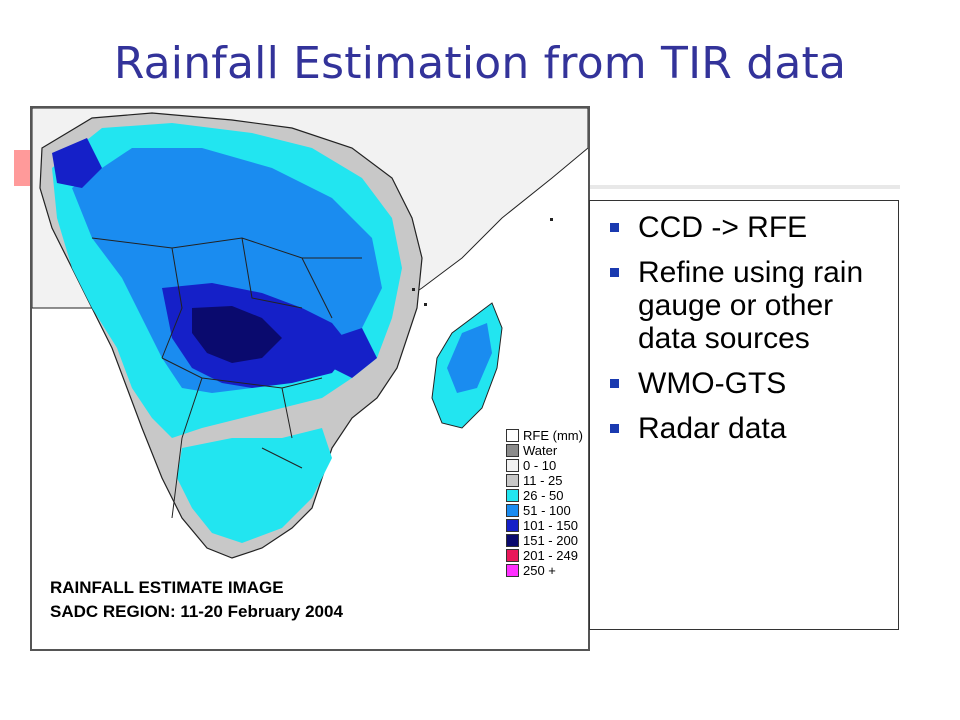 The image size is (960, 720). I want to click on bullet-item: Radar data, so click(748, 428).